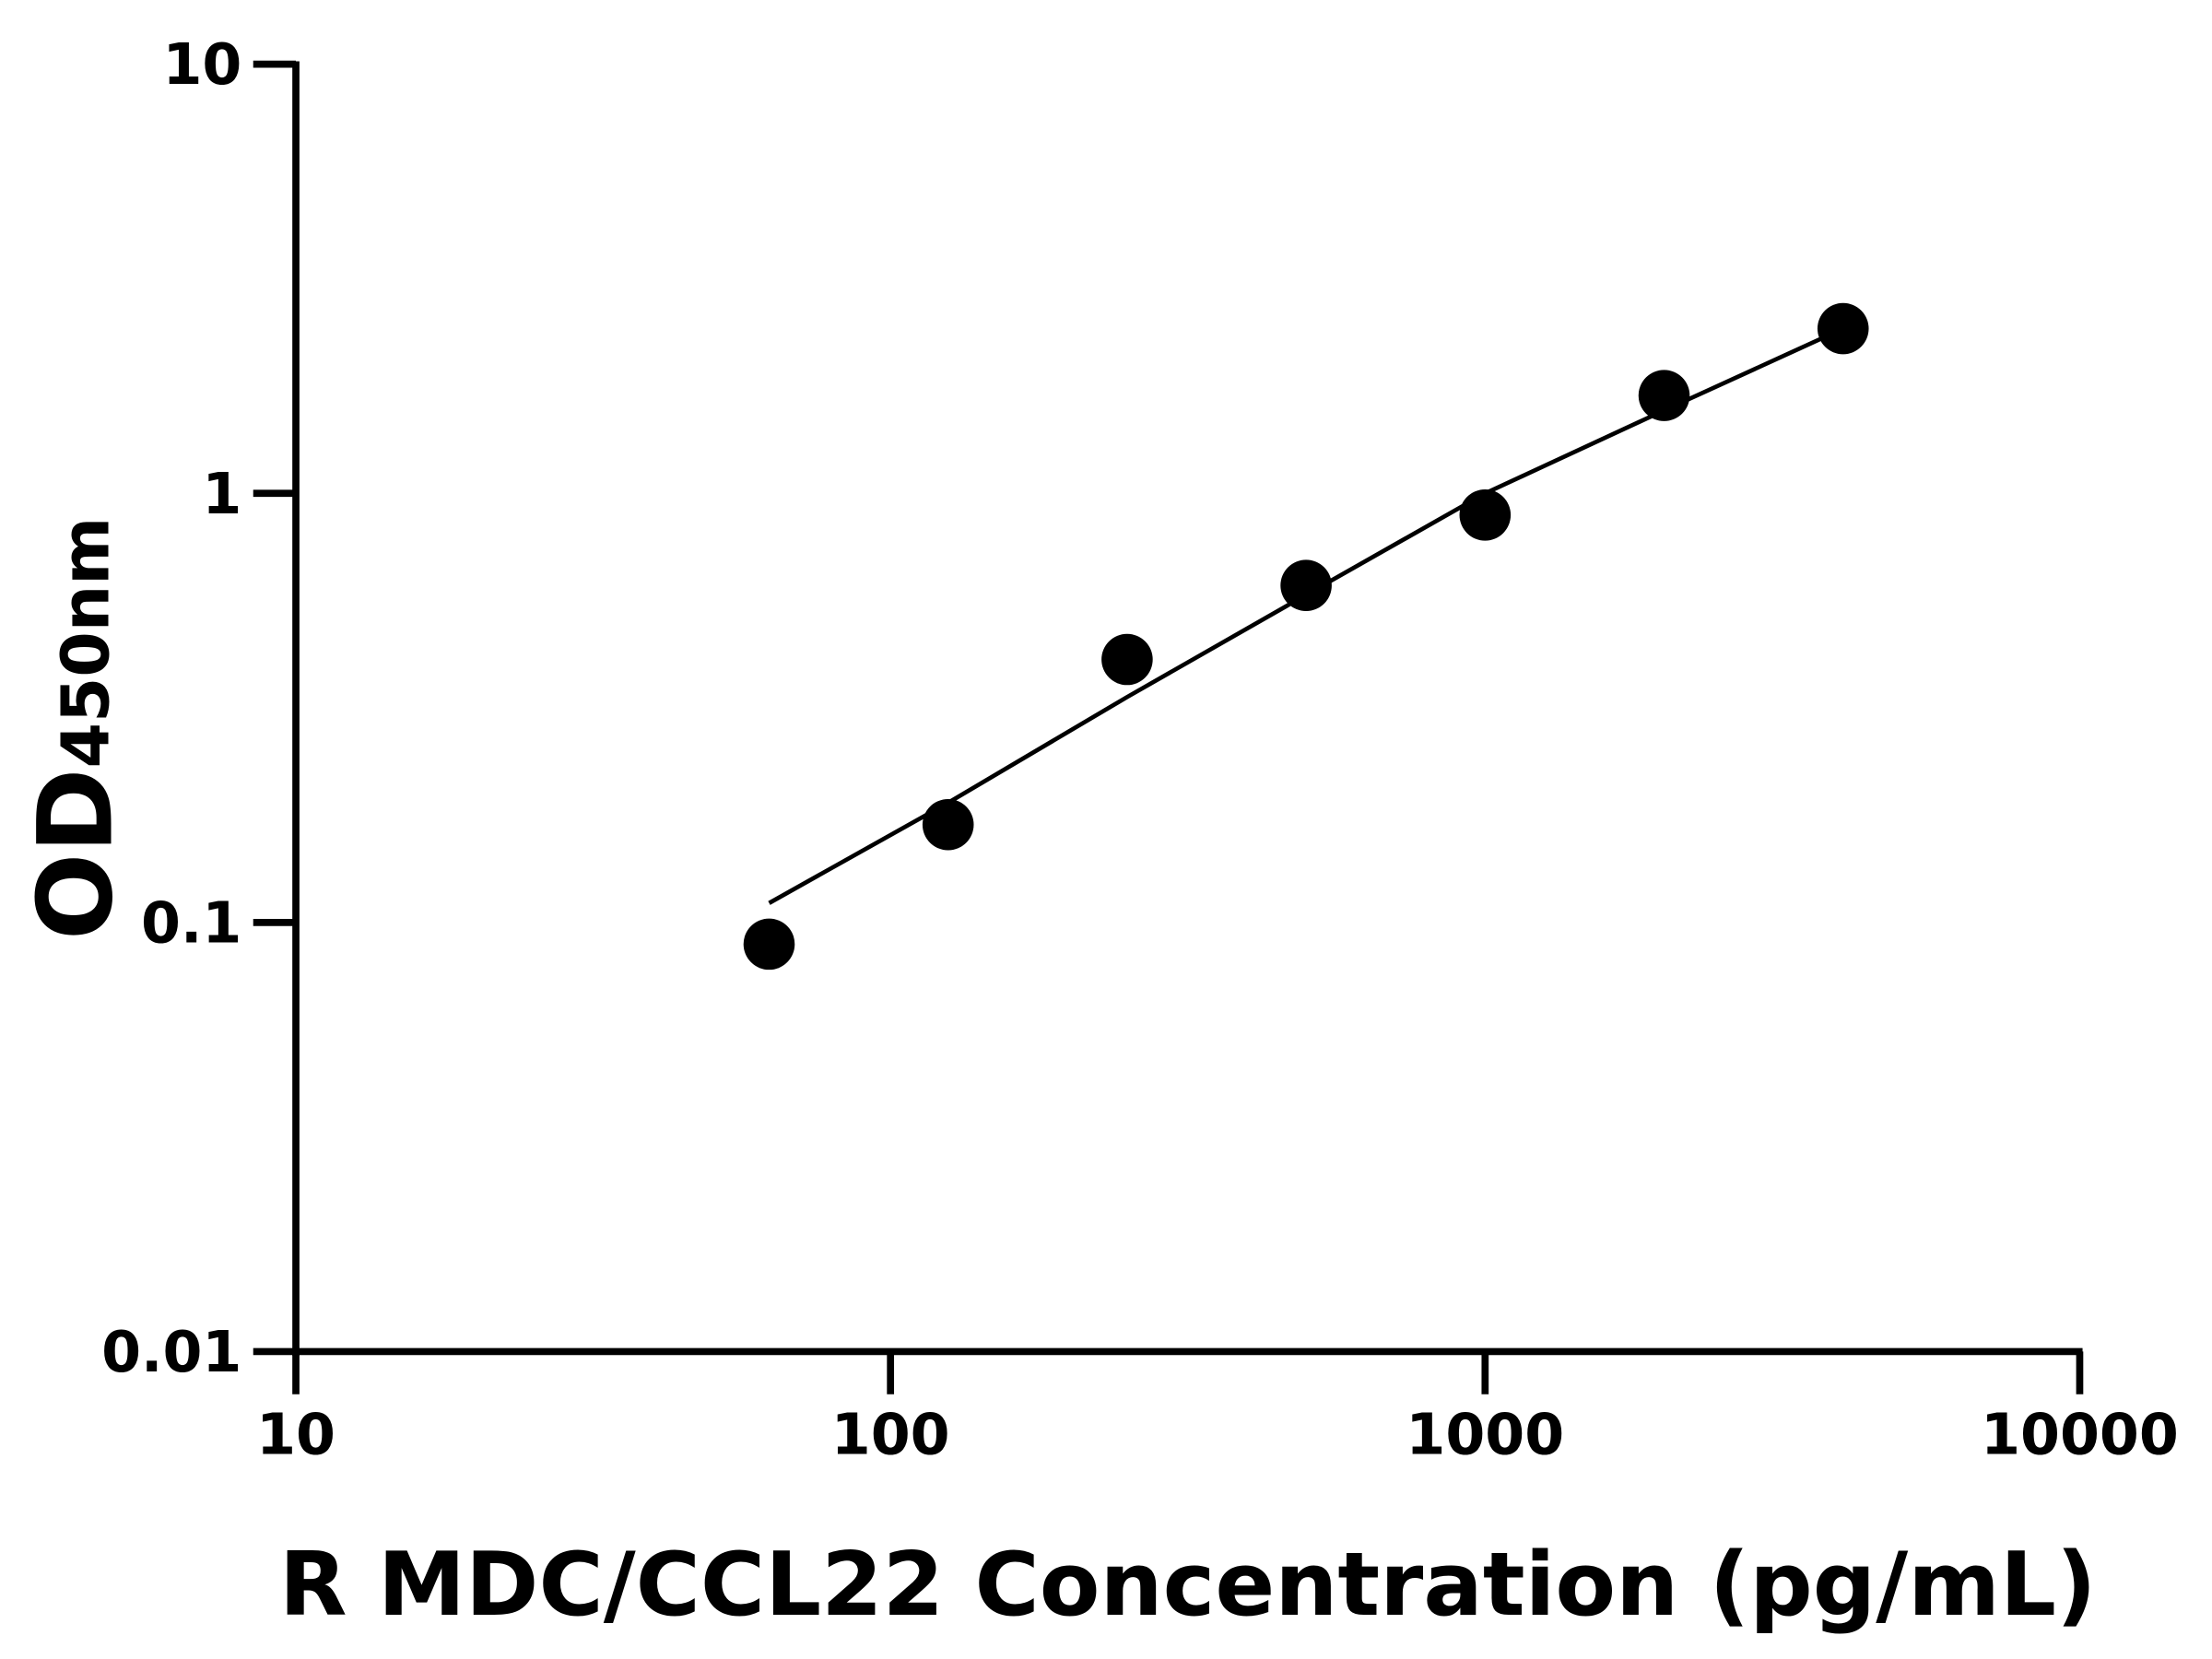 The height and width of the screenshot is (1659, 2212). What do you see at coordinates (85, 643) in the screenshot?
I see `y-axis-label-sub: 450nm` at bounding box center [85, 643].